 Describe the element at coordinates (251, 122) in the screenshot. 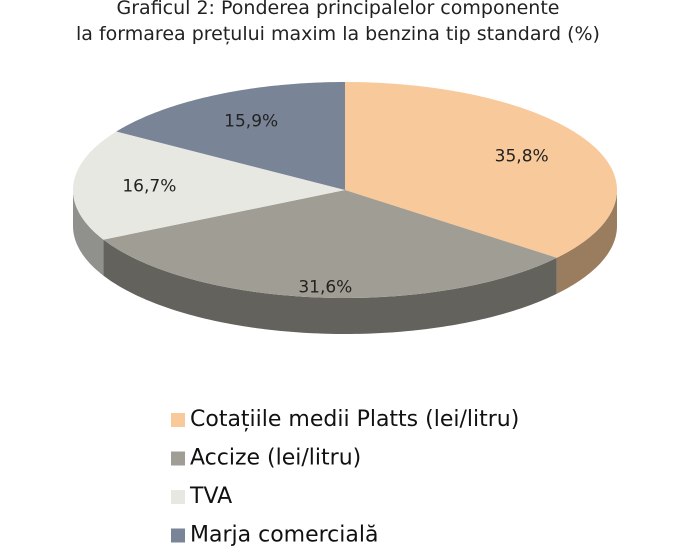

I see `value-label: 15,9%` at that location.